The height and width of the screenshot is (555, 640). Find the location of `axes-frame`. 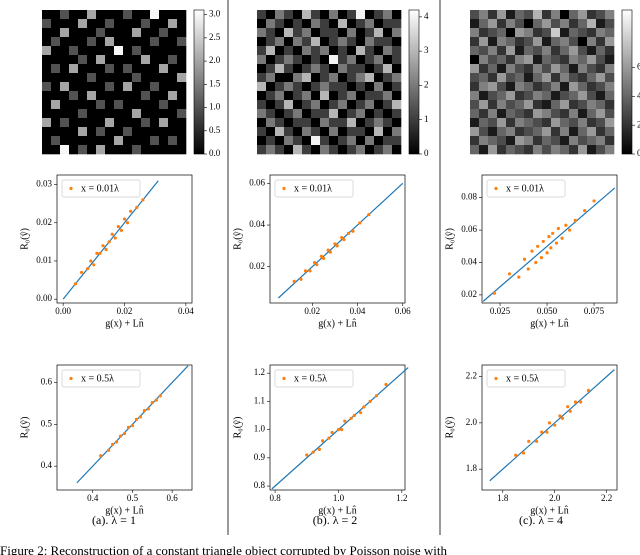

axes-frame is located at coordinates (549, 239).